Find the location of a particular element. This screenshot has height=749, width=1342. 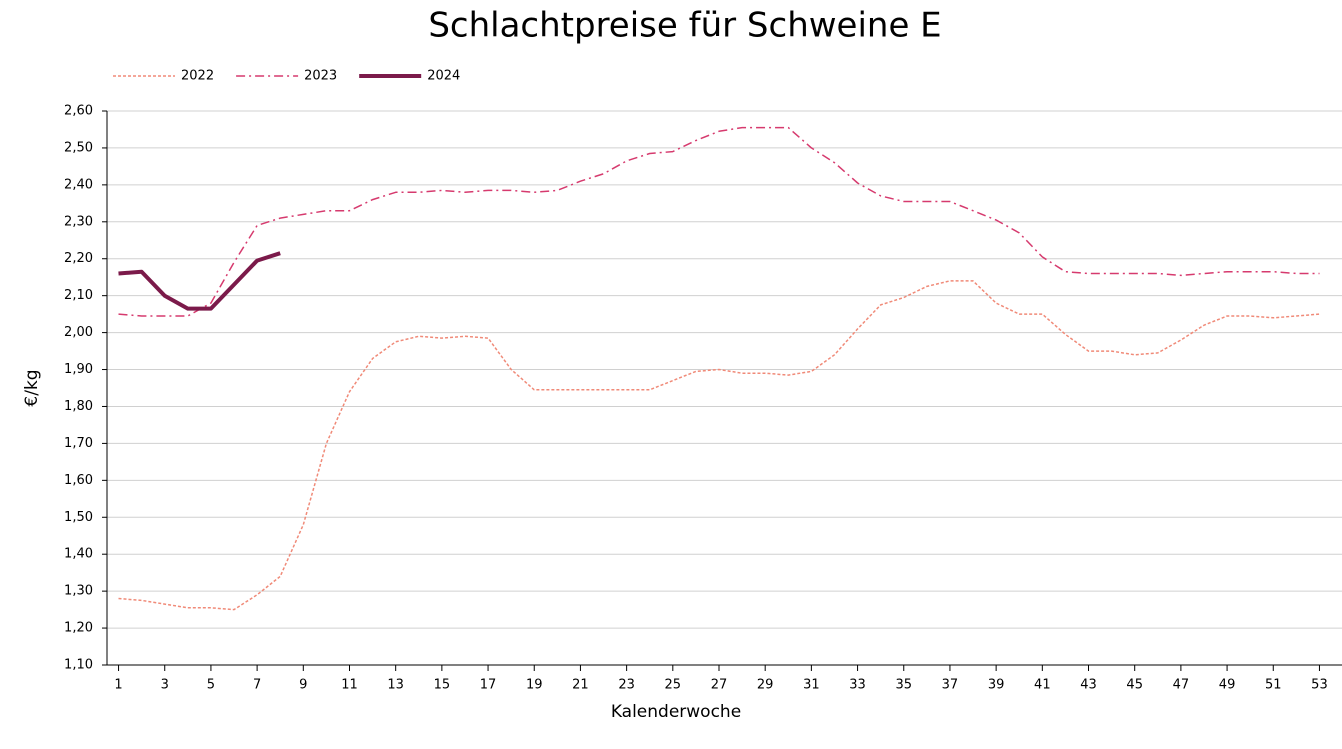

x-tick-label: 23 is located at coordinates (626, 685).